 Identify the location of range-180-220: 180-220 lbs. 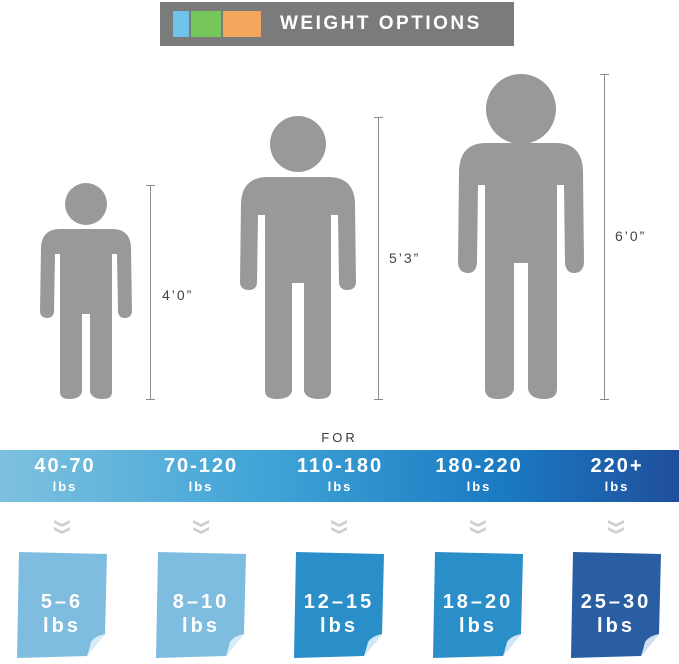
(479, 475).